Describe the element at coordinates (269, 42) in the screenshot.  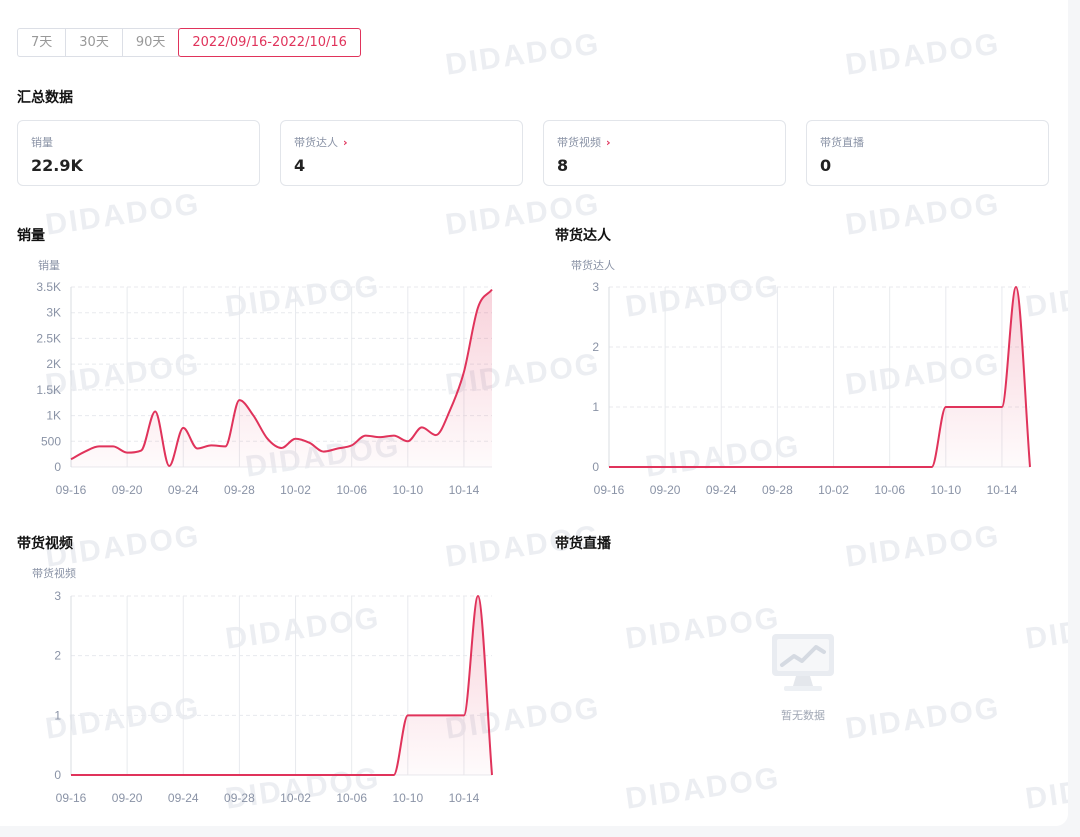
I see `tab-custom-range: 2022/09/16-2022/10/16` at that location.